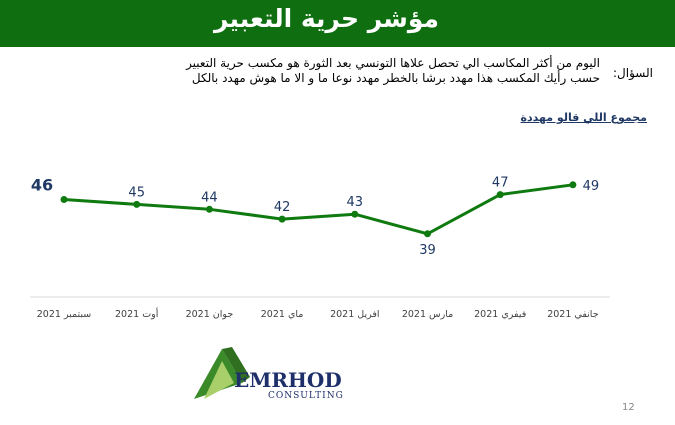  Describe the element at coordinates (137, 313) in the screenshot. I see `x-tick-label: أوت 2021` at that location.